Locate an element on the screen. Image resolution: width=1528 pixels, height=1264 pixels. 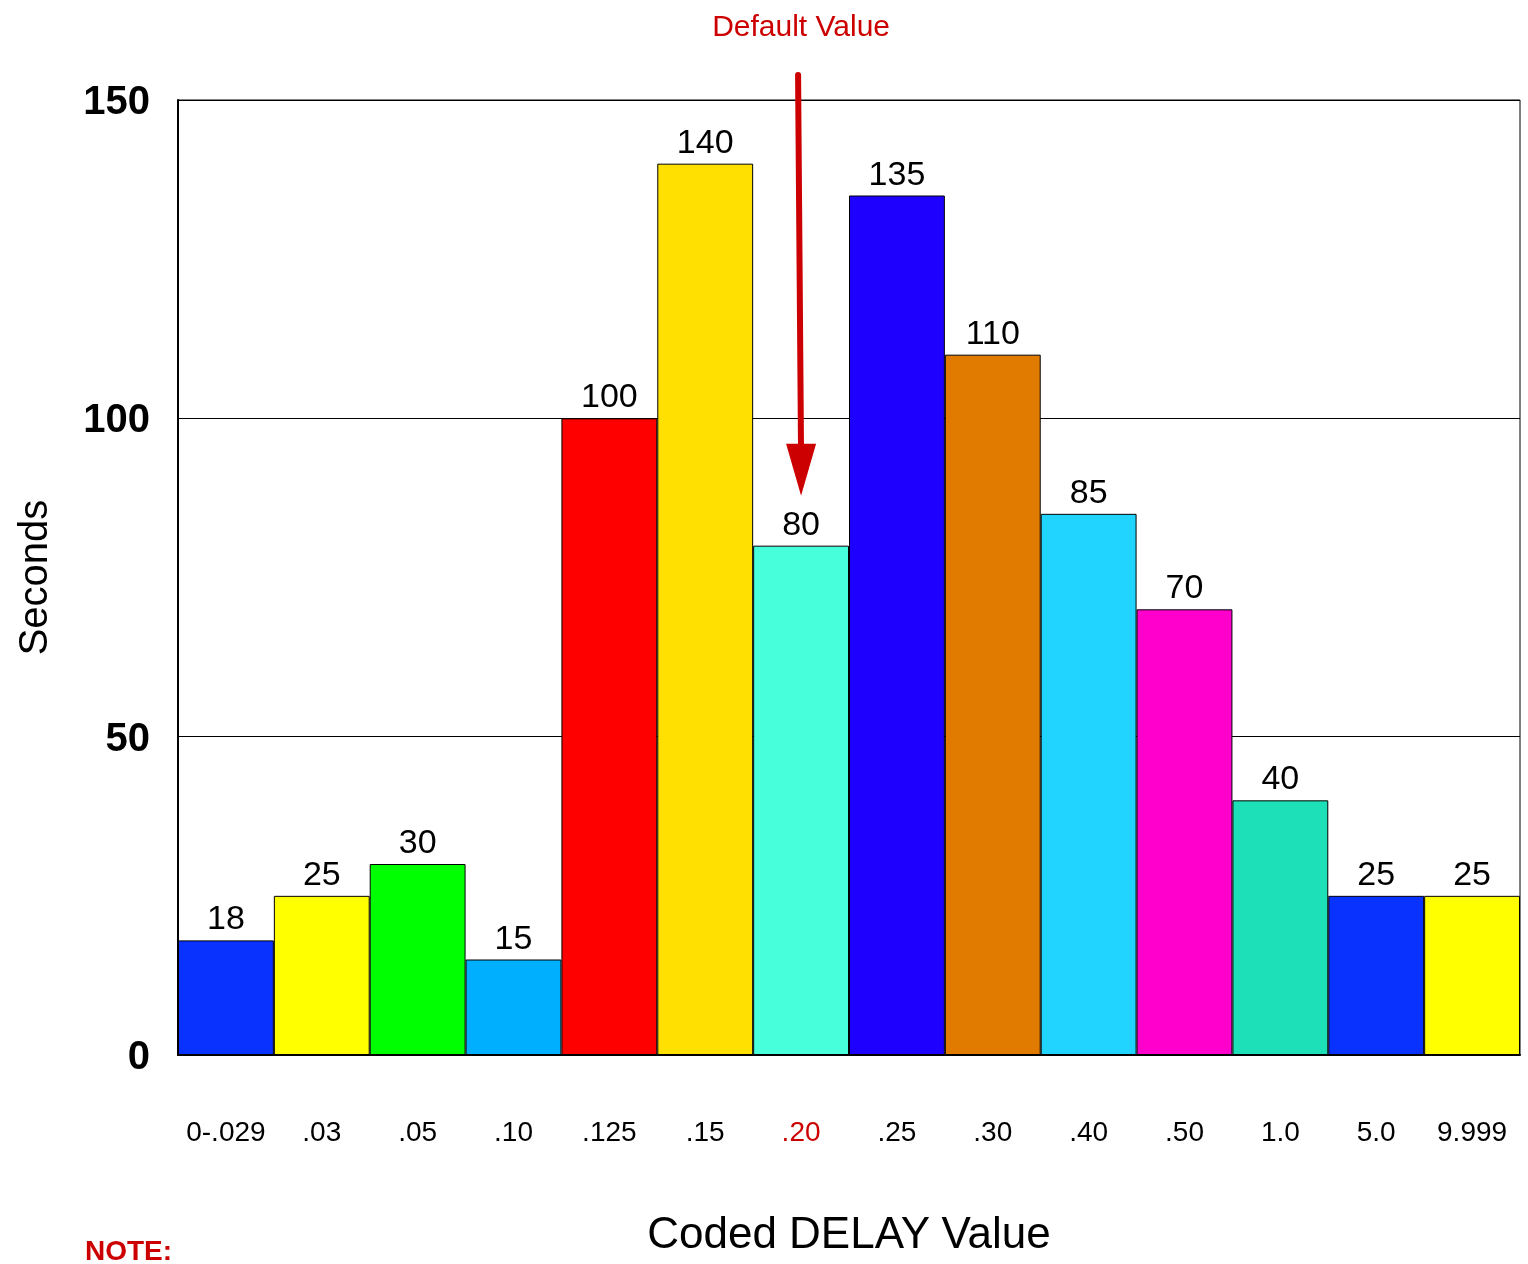
y-tick-label: 150 is located at coordinates (116, 100).